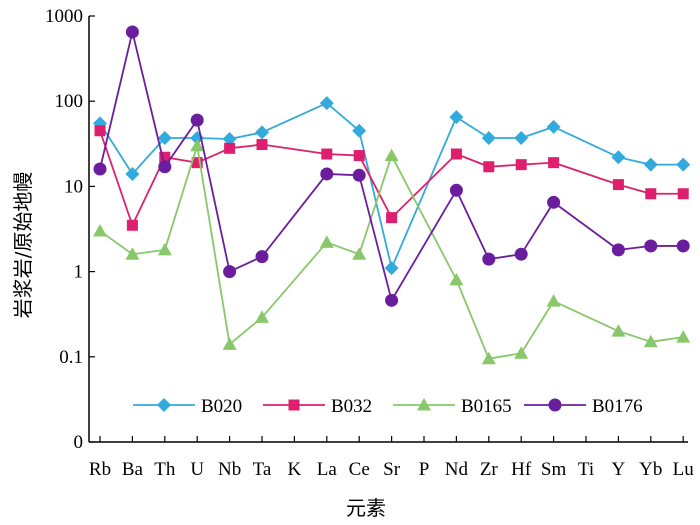  What do you see at coordinates (617, 406) in the screenshot?
I see `legend-label: B0176` at bounding box center [617, 406].